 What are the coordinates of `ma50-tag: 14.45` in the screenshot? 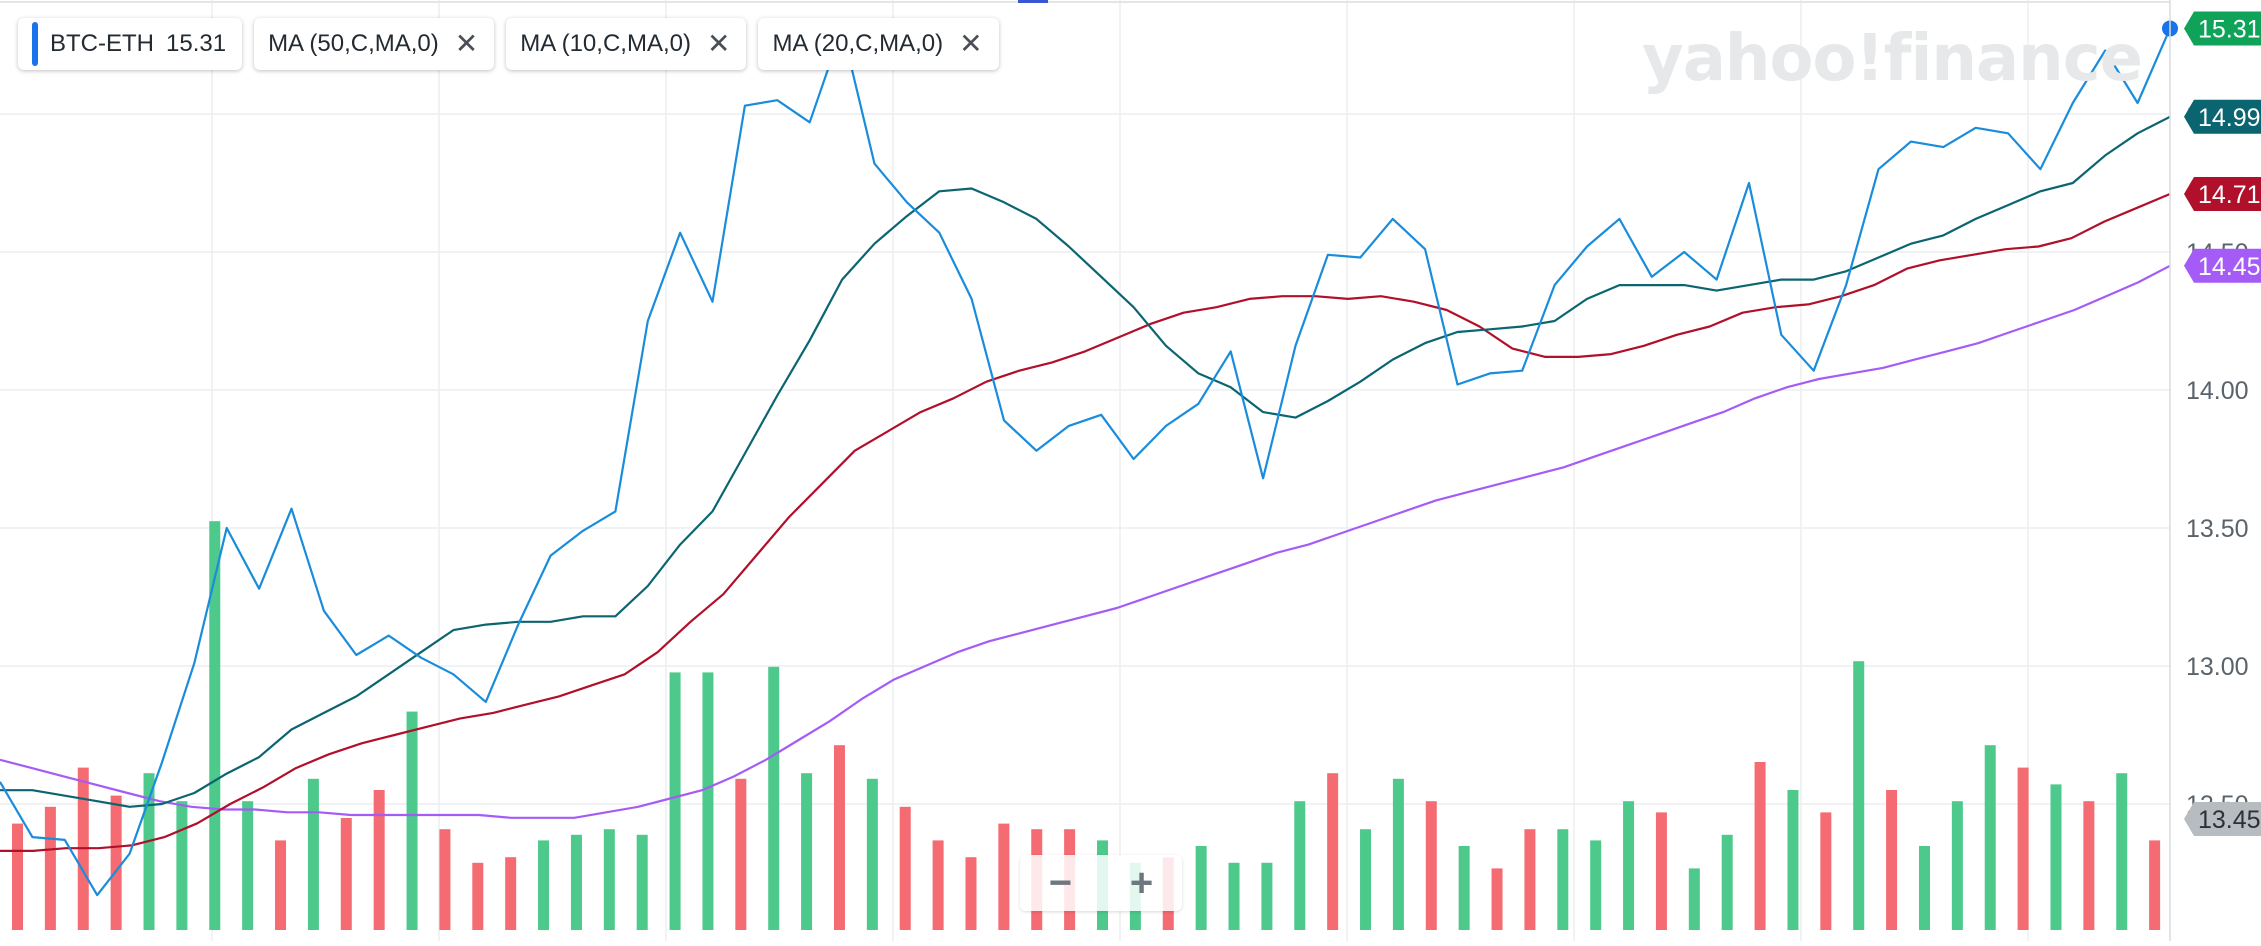 It's located at (2222, 265).